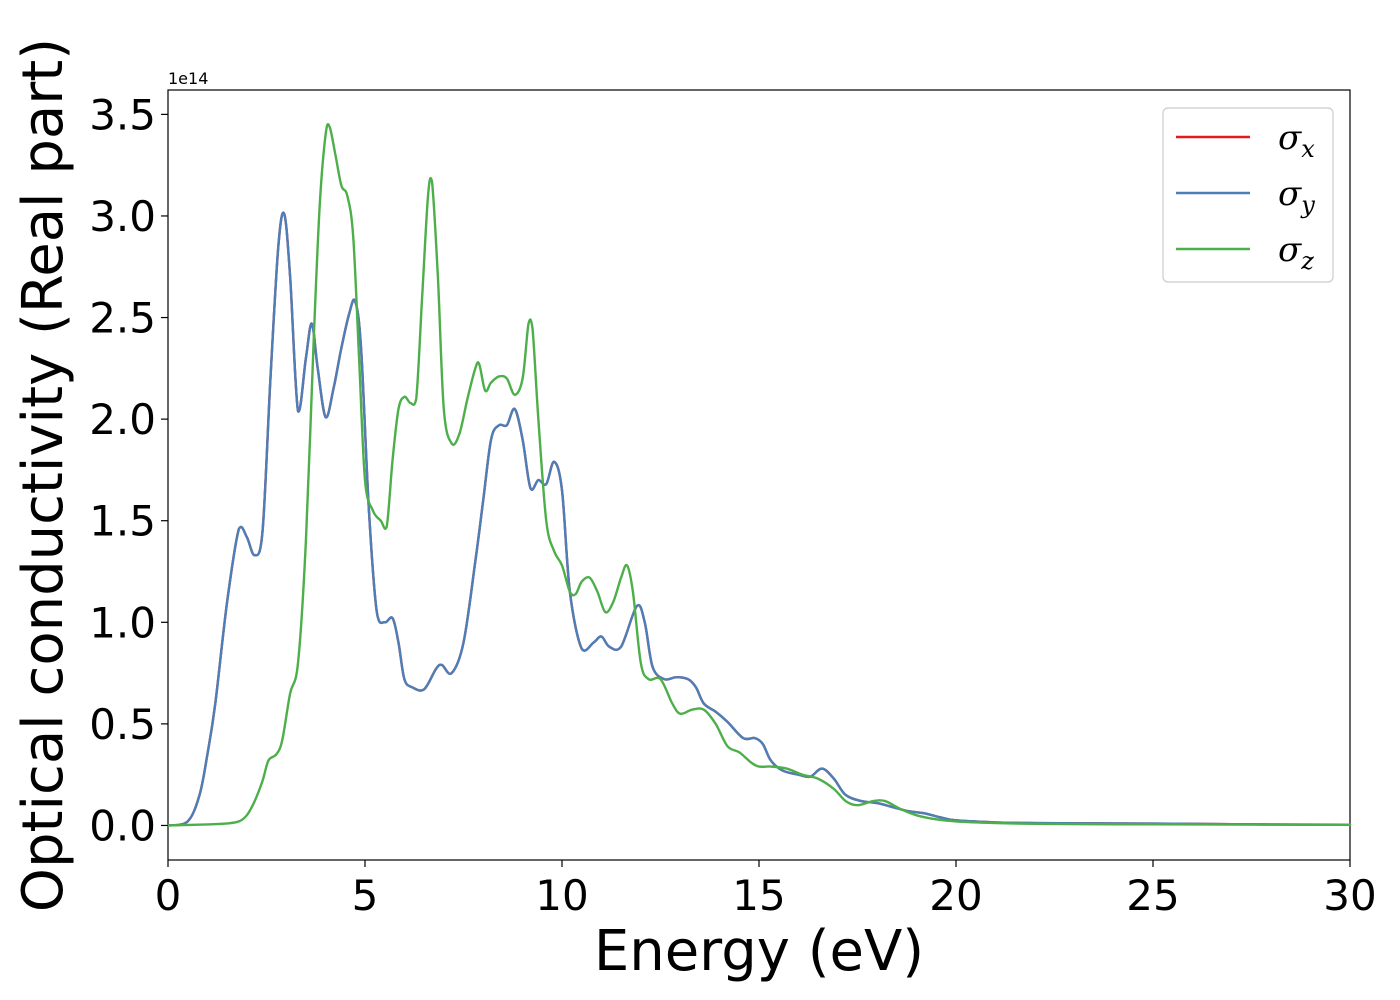 The image size is (1400, 1000). I want to click on y-tick-label: 1.5, so click(122, 521).